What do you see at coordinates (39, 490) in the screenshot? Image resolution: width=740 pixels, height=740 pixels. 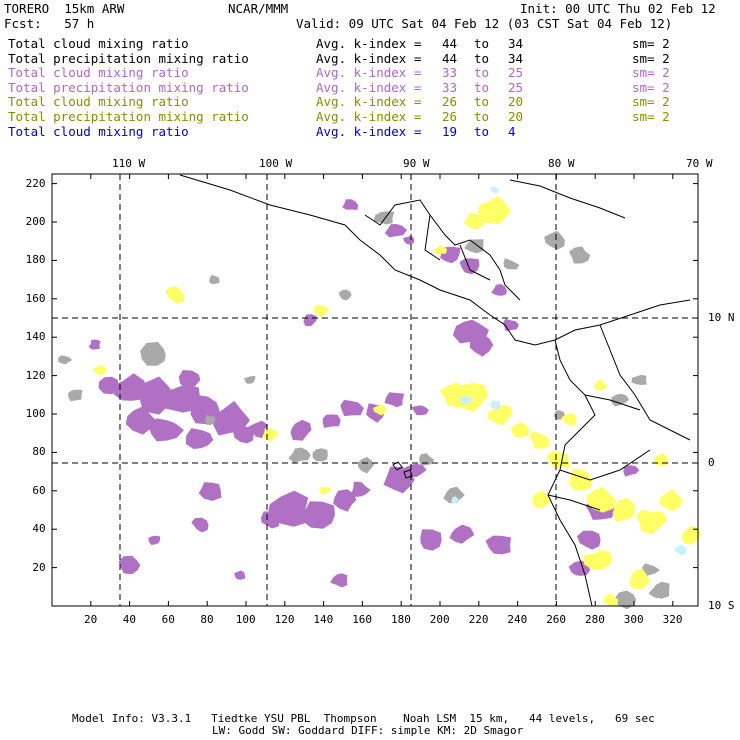 I see `y-tick-label: 60` at bounding box center [39, 490].